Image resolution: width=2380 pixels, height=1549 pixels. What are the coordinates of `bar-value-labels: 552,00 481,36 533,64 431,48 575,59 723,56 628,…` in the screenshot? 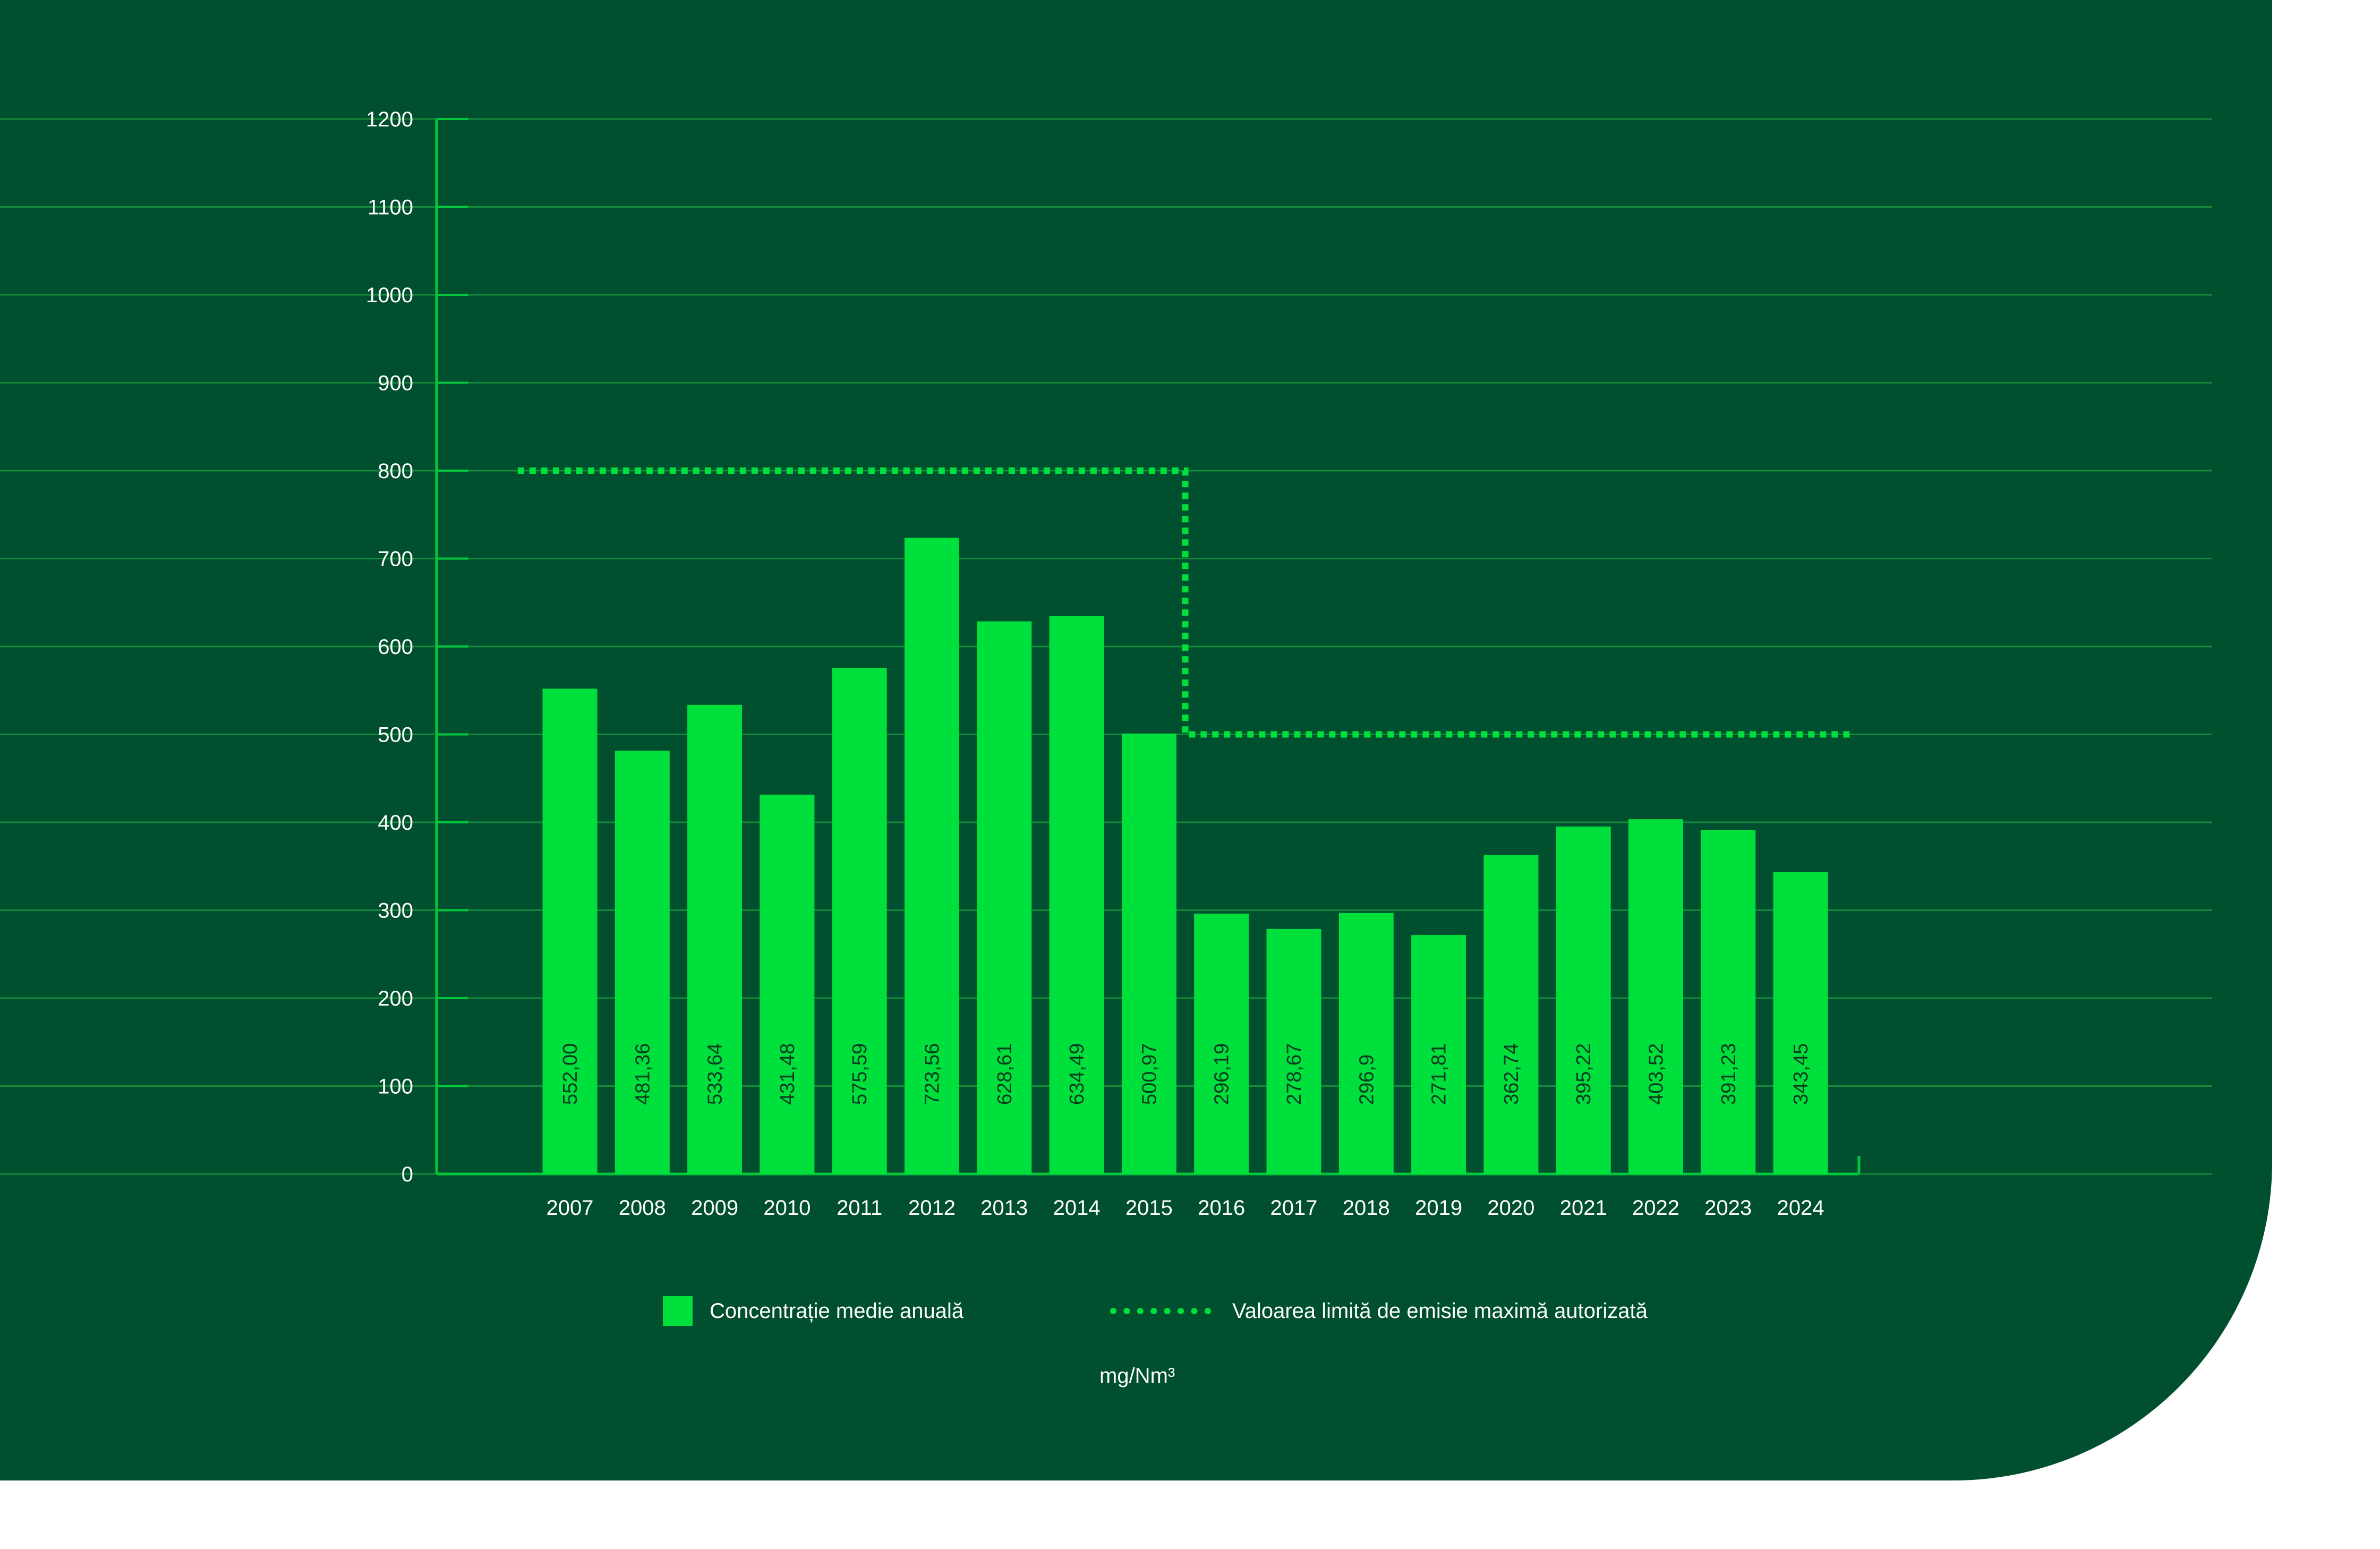 It's located at (1185, 1074).